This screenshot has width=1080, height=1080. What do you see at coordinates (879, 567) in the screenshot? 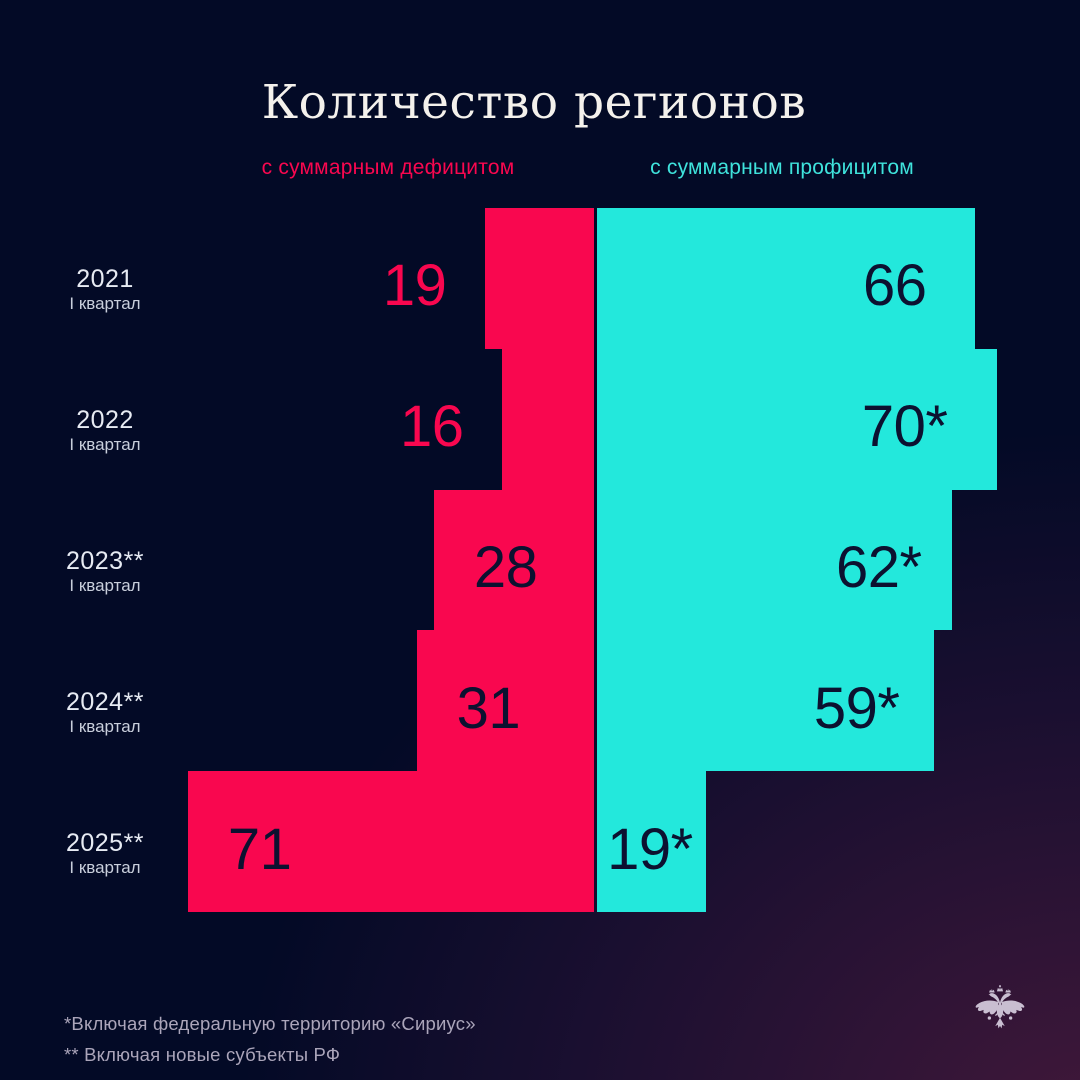
I see `surplus-value: 62*` at bounding box center [879, 567].